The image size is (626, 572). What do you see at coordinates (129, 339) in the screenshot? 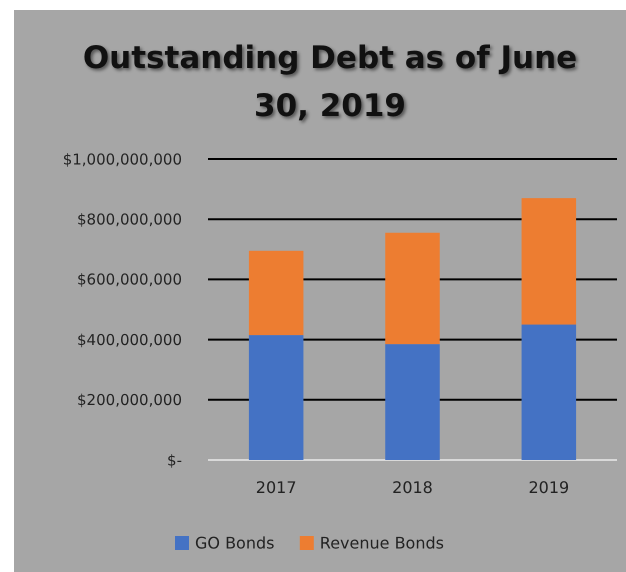
I see `y-tick-label: $400,000,000` at bounding box center [129, 339].